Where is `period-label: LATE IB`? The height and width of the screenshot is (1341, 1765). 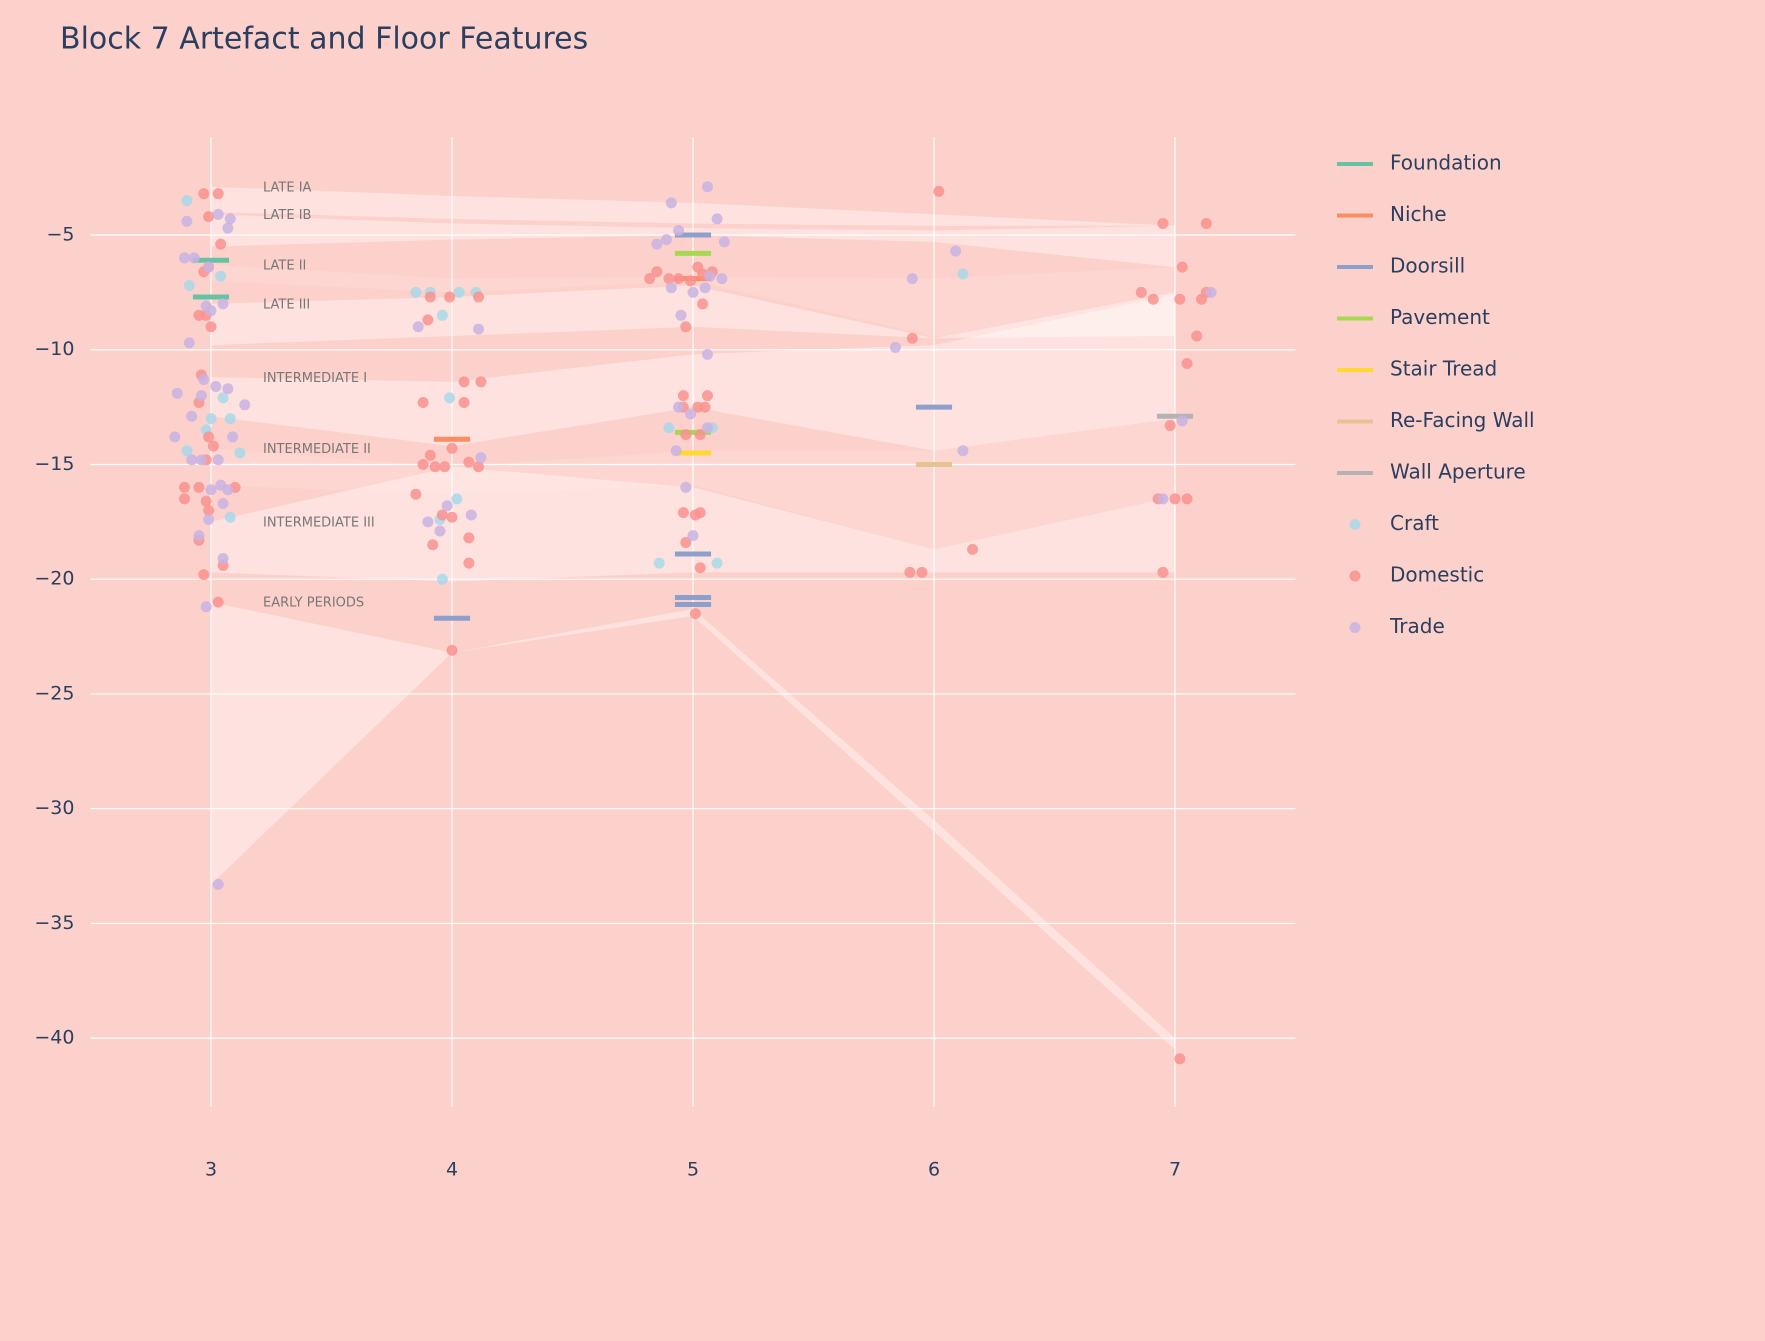 period-label: LATE IB is located at coordinates (287, 215).